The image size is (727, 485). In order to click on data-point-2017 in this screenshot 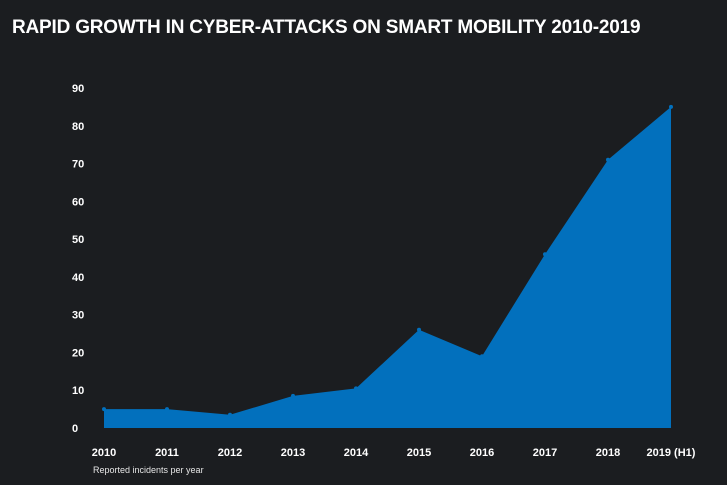, I will do `click(545, 254)`.